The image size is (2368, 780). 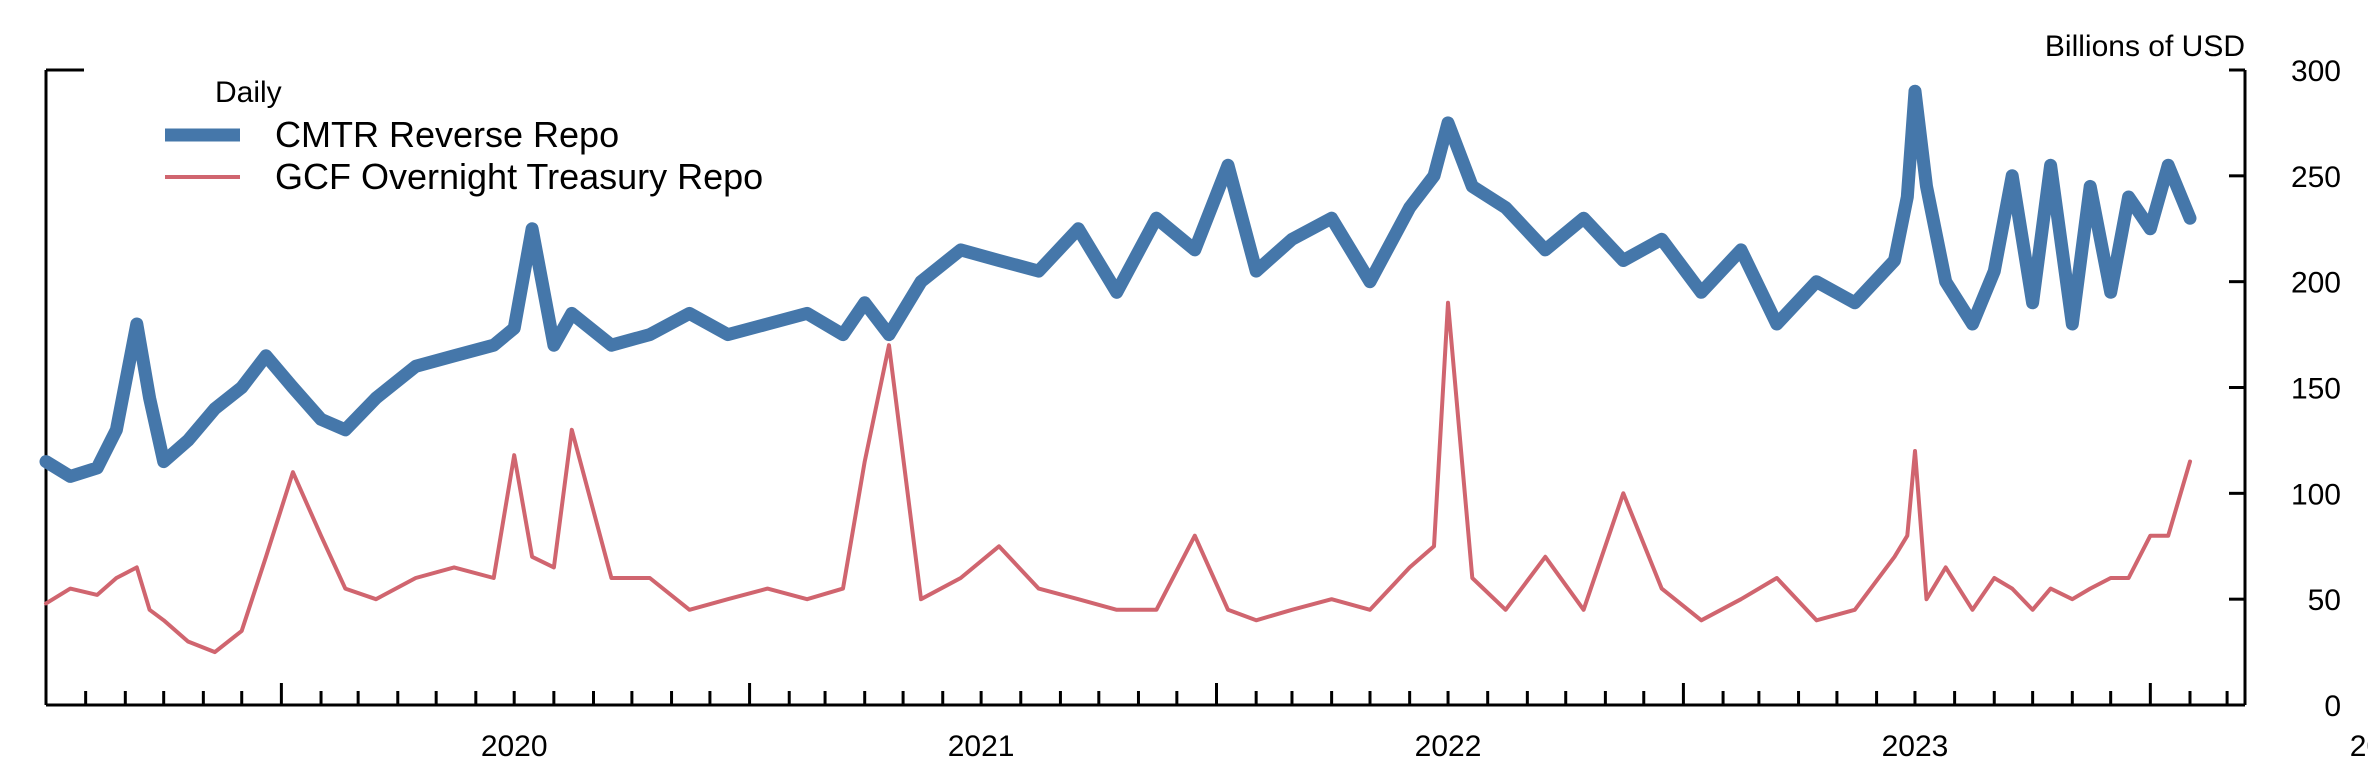 I want to click on x-tick-label: 2024, so click(x=2359, y=746).